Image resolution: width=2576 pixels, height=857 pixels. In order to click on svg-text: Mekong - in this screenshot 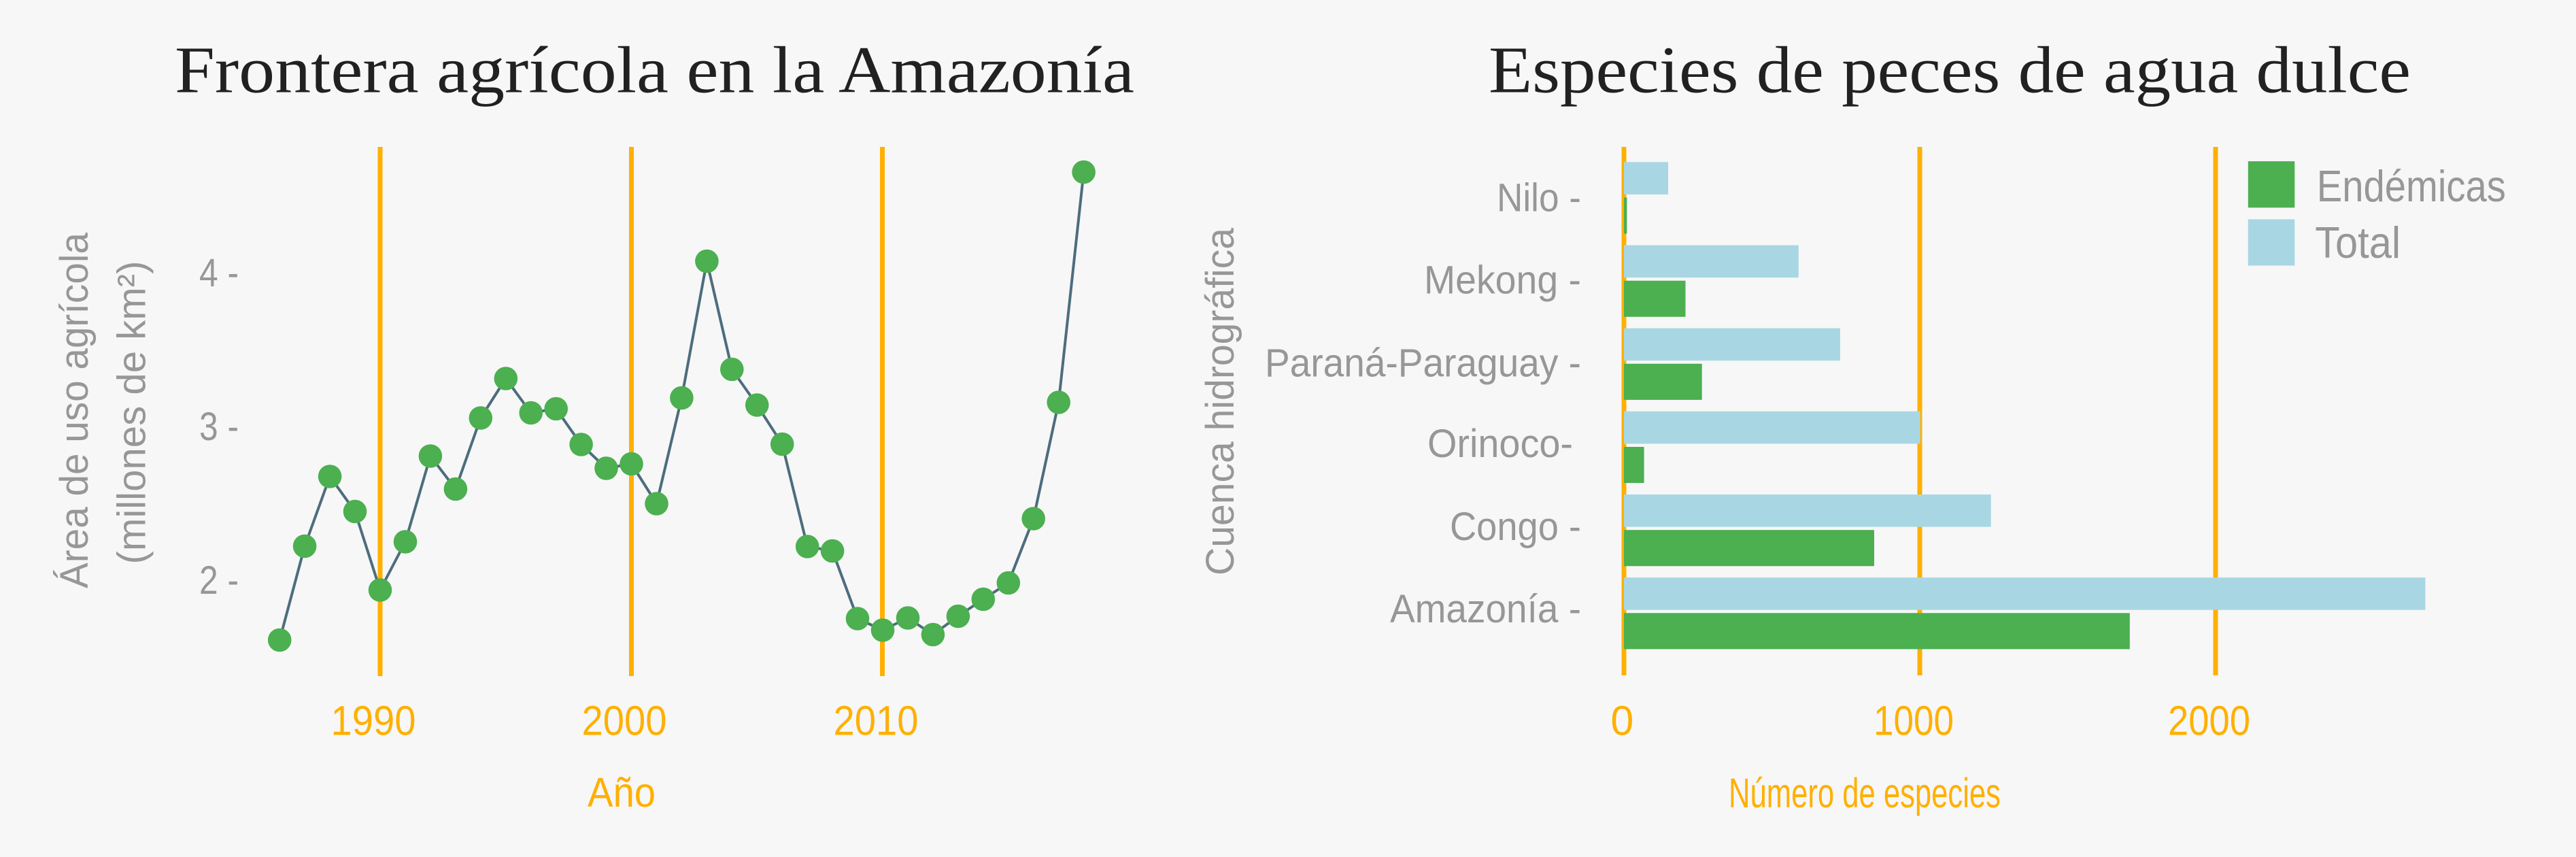, I will do `click(1502, 280)`.